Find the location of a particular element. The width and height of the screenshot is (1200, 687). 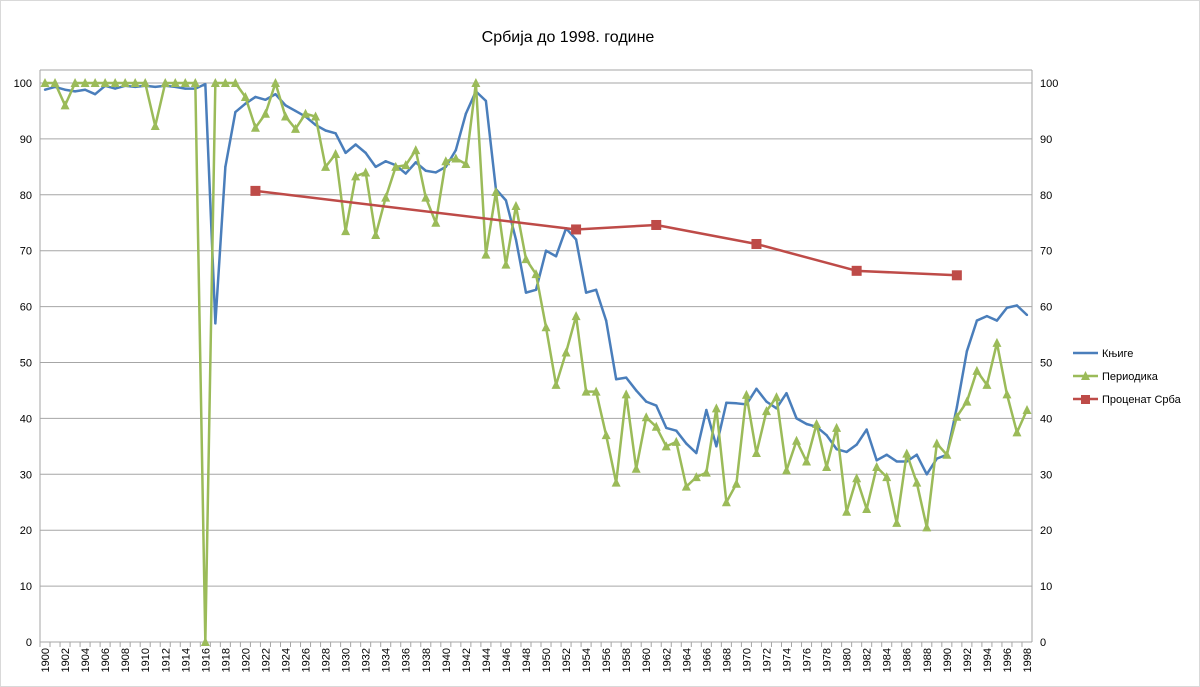

x-tick-label: 1900 is located at coordinates (46, 660).